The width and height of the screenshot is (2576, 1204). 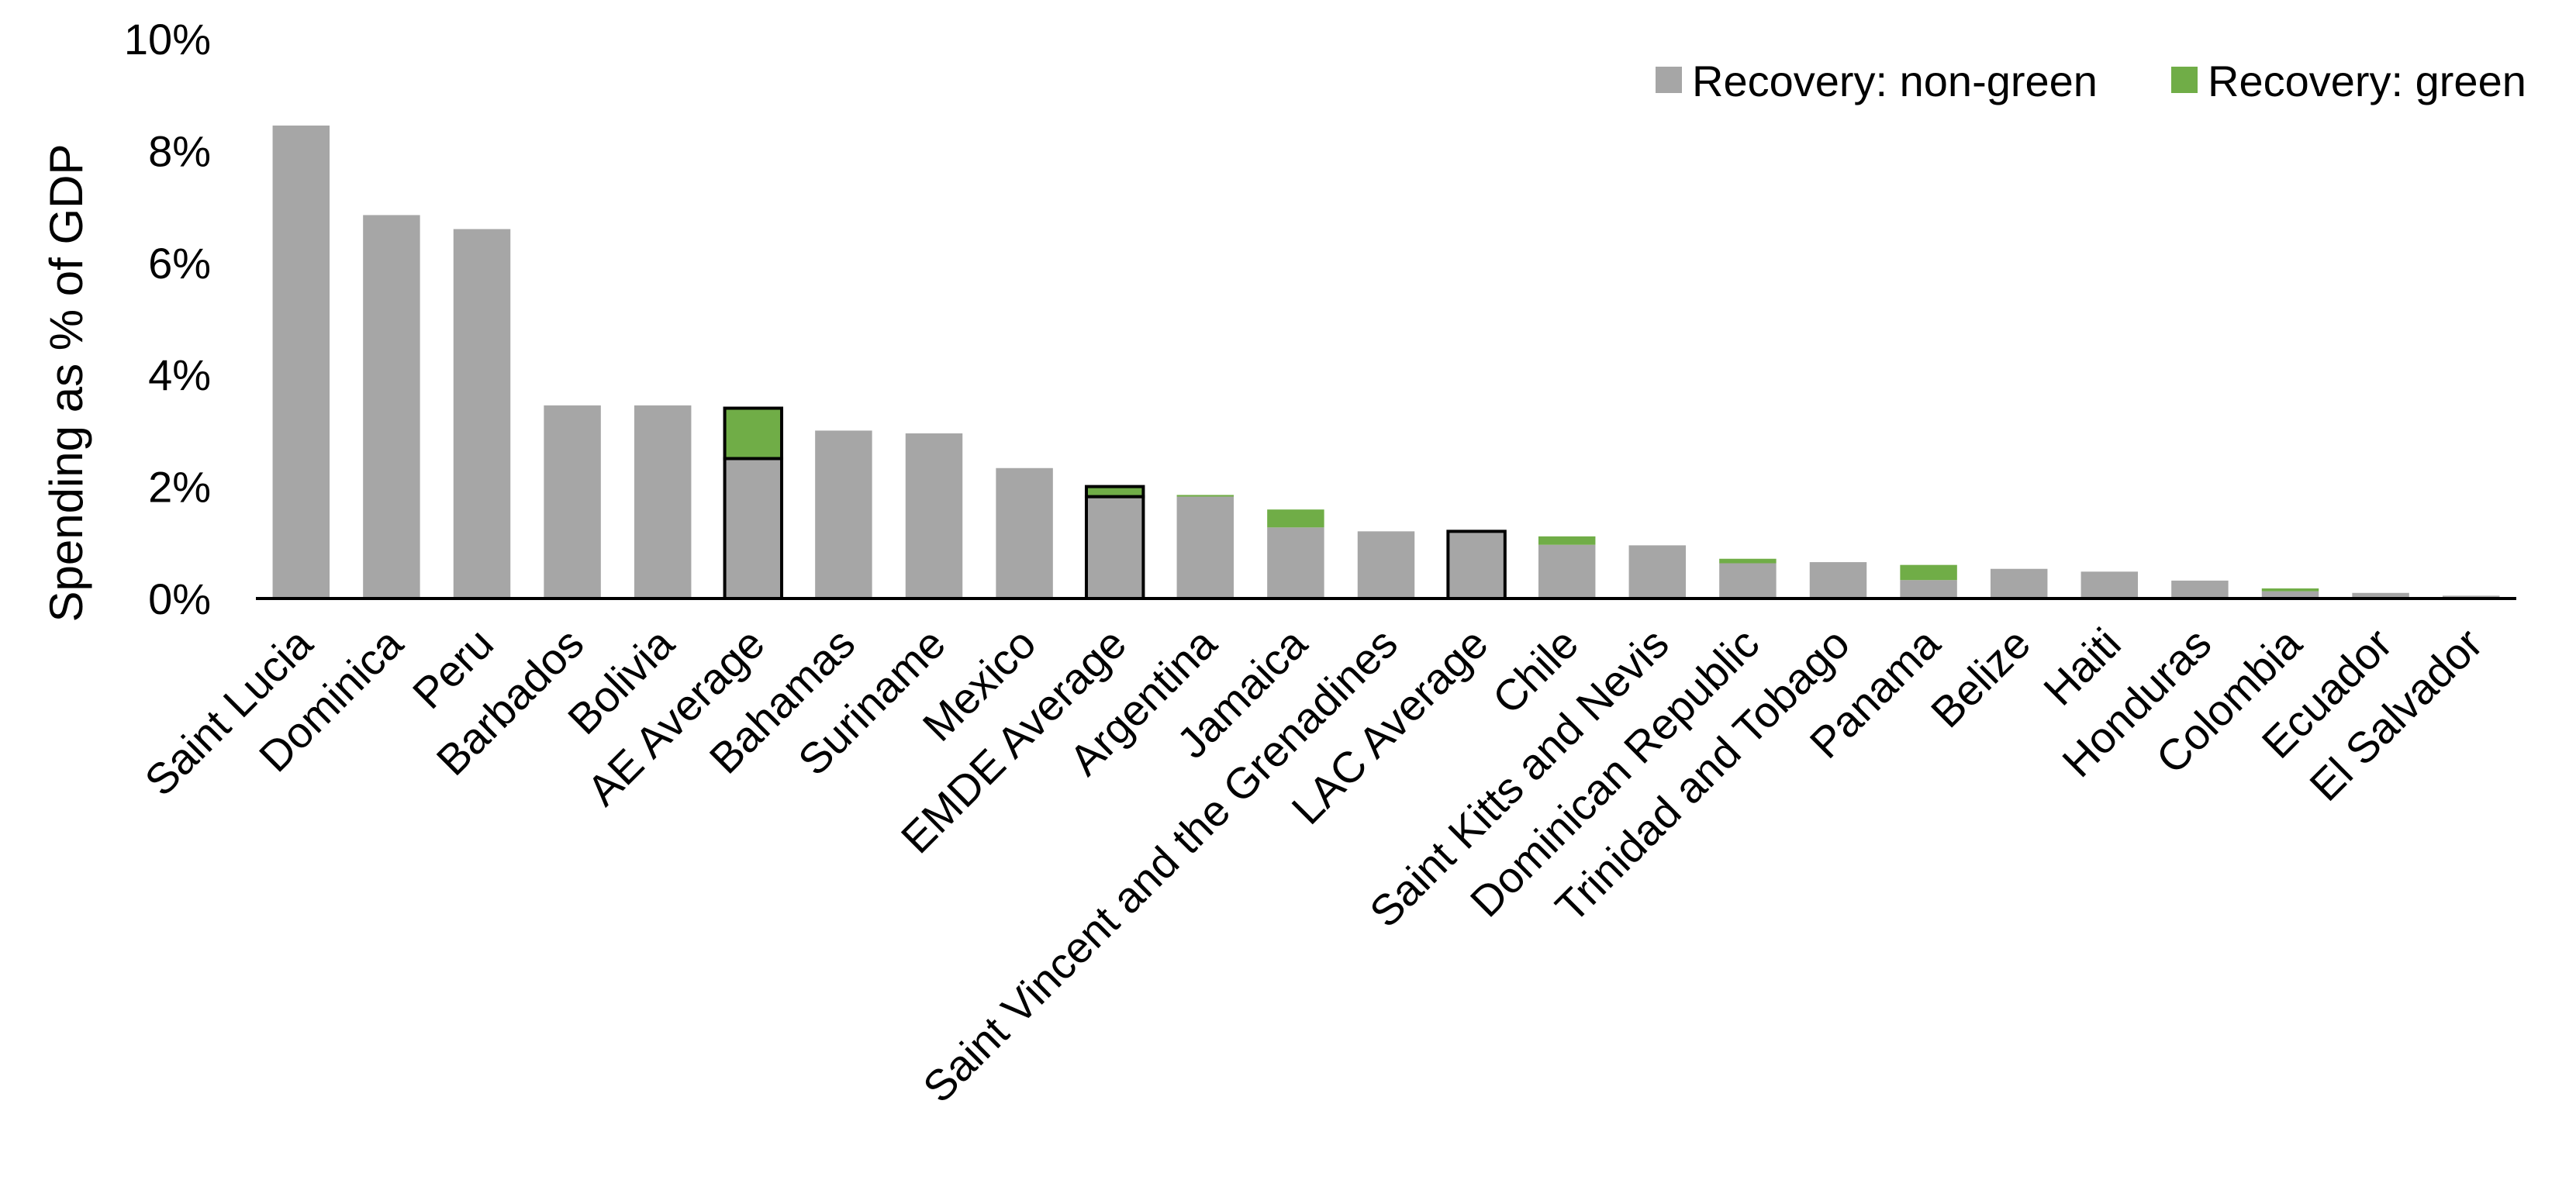 What do you see at coordinates (180, 263) in the screenshot?
I see `y-tick-label: 6%` at bounding box center [180, 263].